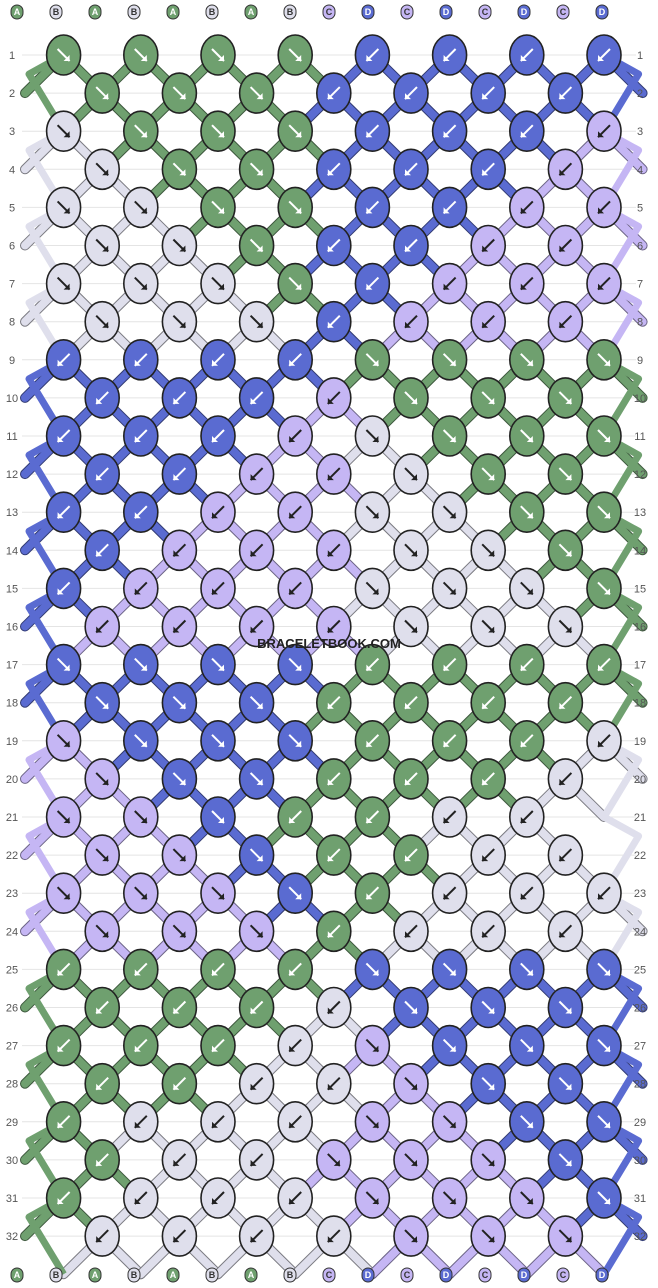 The width and height of the screenshot is (658, 1288). Describe the element at coordinates (446, 1275) in the screenshot. I see `bottom-strand-label: D` at that location.